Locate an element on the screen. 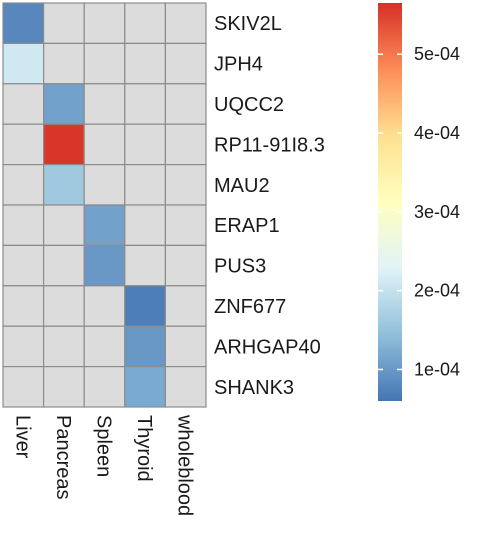 This screenshot has height=545, width=484. heatmap-cell-UQCC2-Spleen is located at coordinates (104, 104).